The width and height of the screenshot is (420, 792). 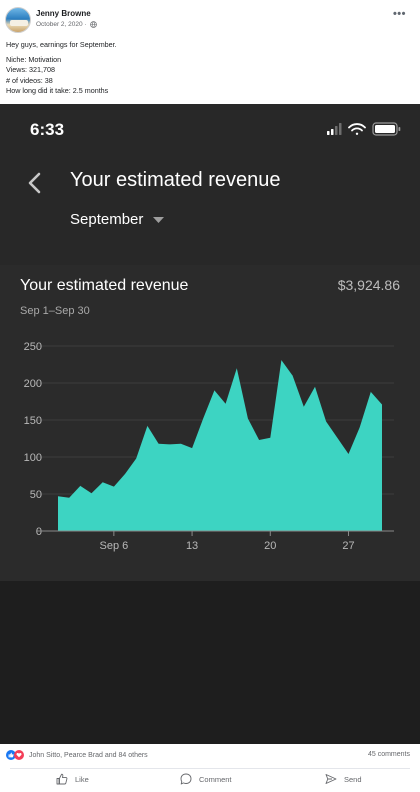 I want to click on more-dots-icon: •••, so click(x=399, y=14).